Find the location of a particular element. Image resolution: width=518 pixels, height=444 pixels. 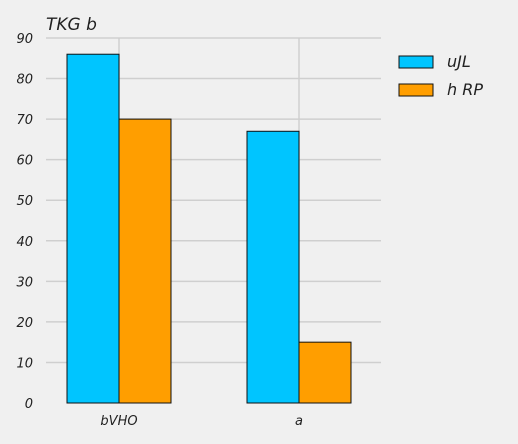

legend-label-h-RP: h RP is located at coordinates (465, 89).